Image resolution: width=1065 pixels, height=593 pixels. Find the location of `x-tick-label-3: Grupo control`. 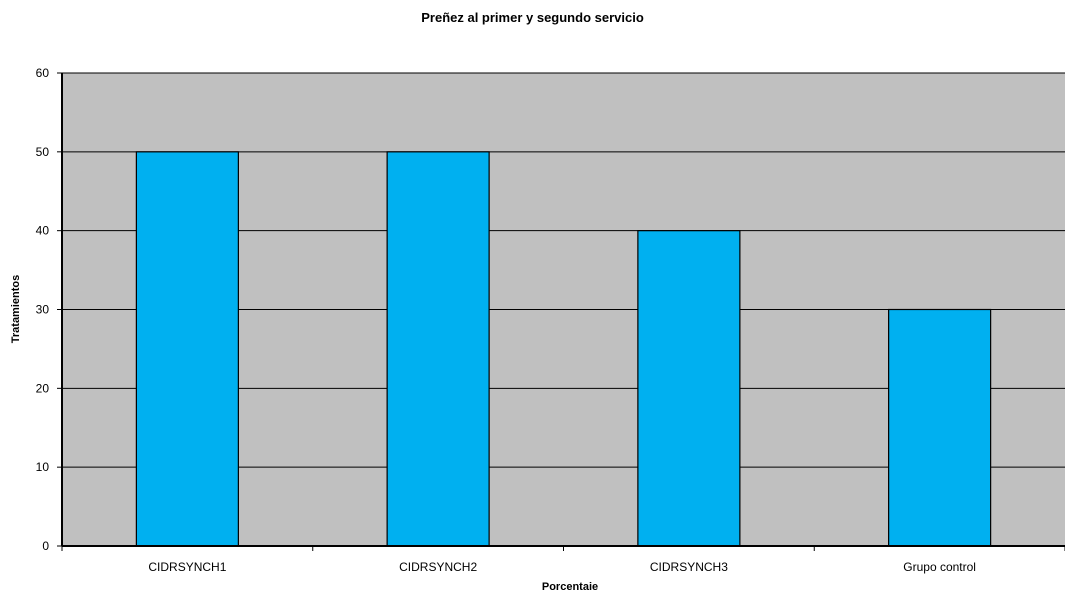

x-tick-label-3: Grupo control is located at coordinates (939, 567).